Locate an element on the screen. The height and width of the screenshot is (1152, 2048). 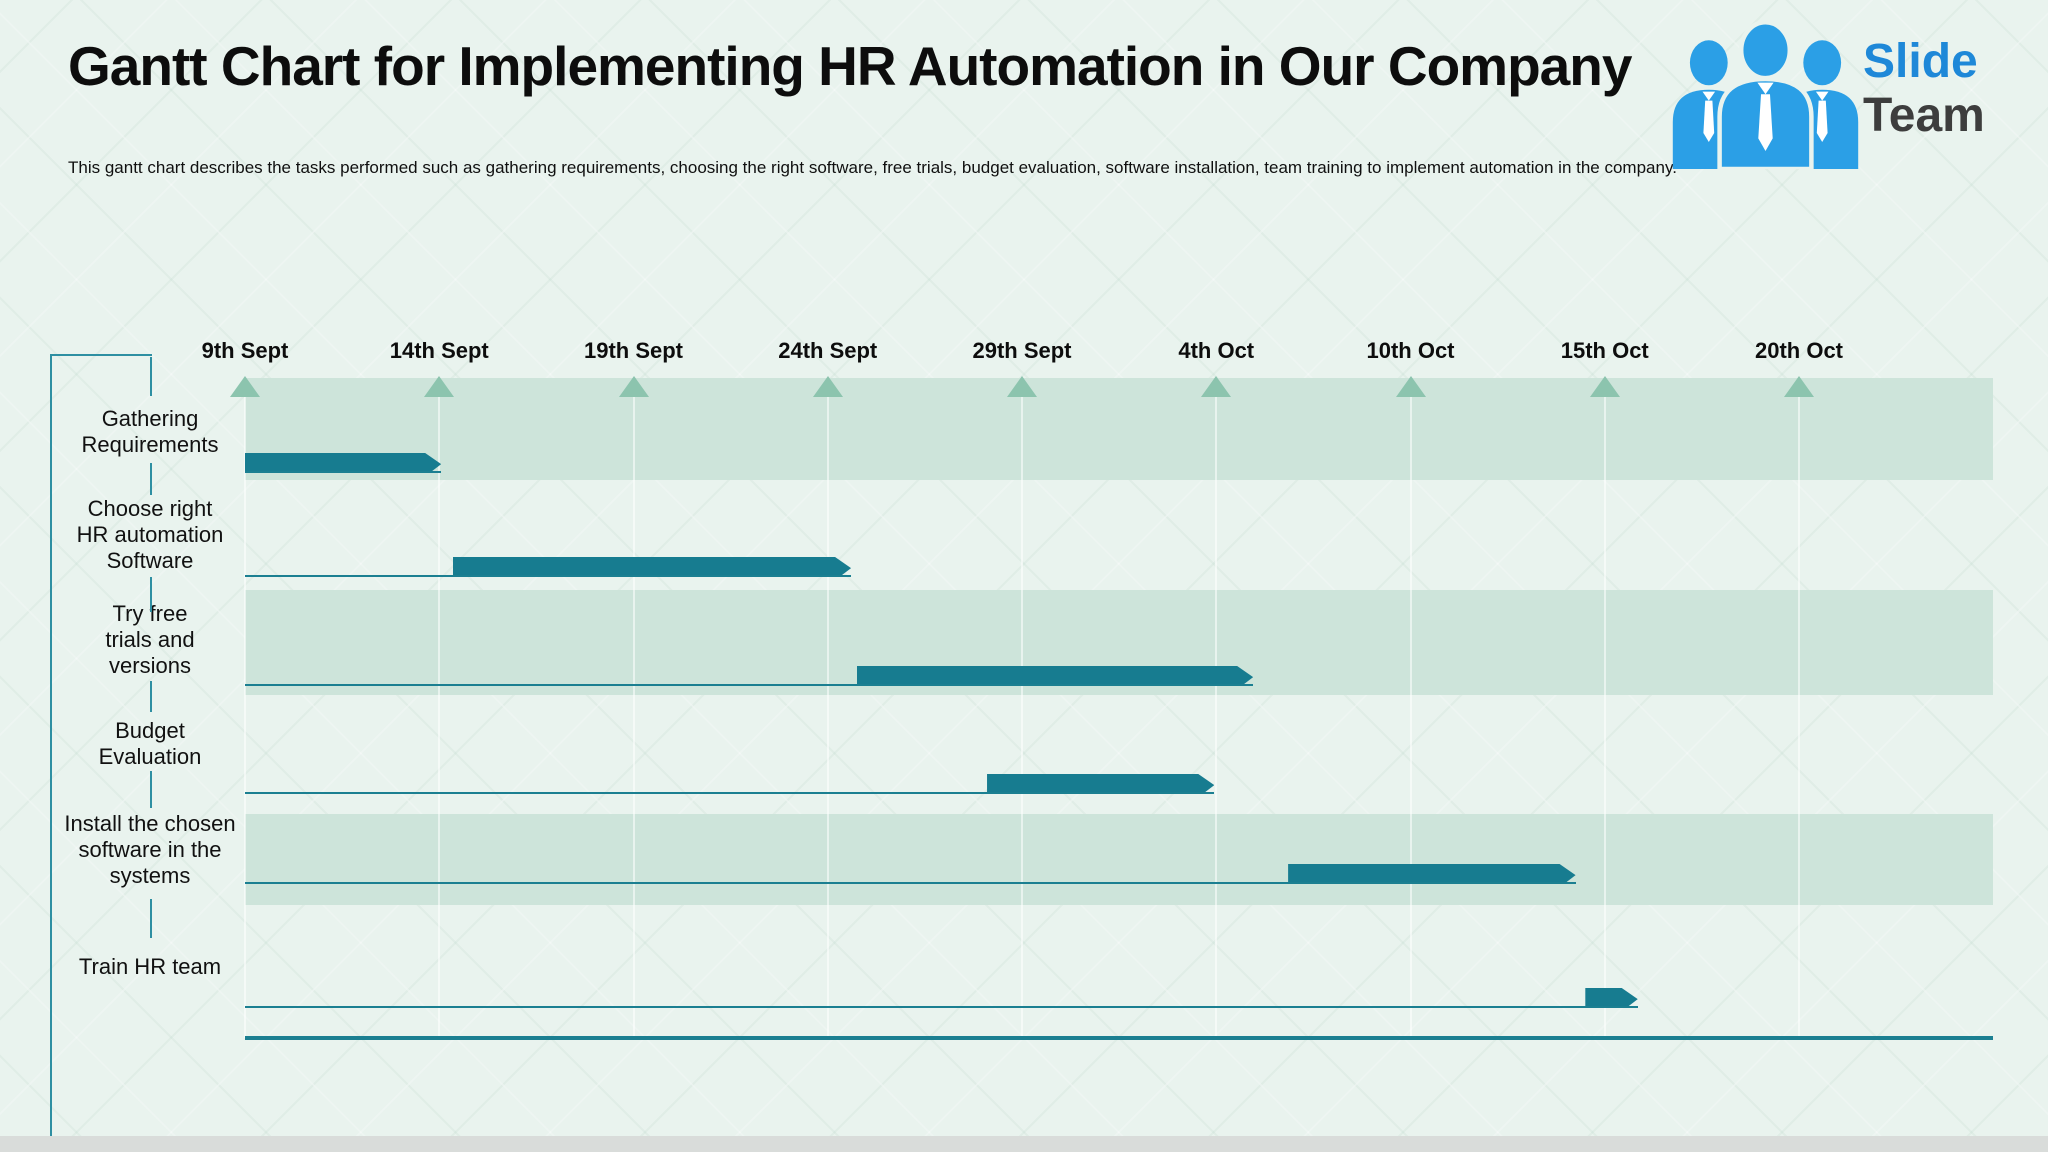
team-people-icon is located at coordinates (1765, 94).